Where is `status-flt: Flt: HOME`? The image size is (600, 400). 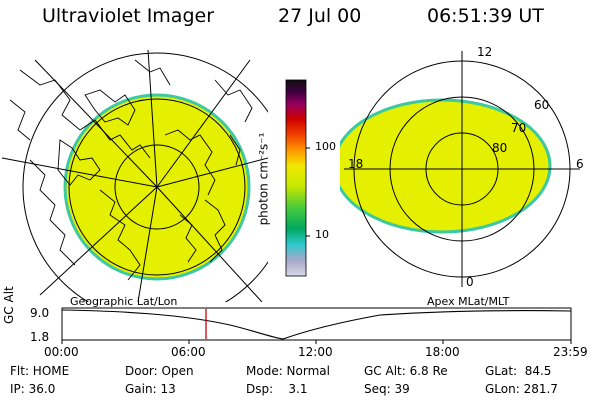 status-flt: Flt: HOME is located at coordinates (40, 371).